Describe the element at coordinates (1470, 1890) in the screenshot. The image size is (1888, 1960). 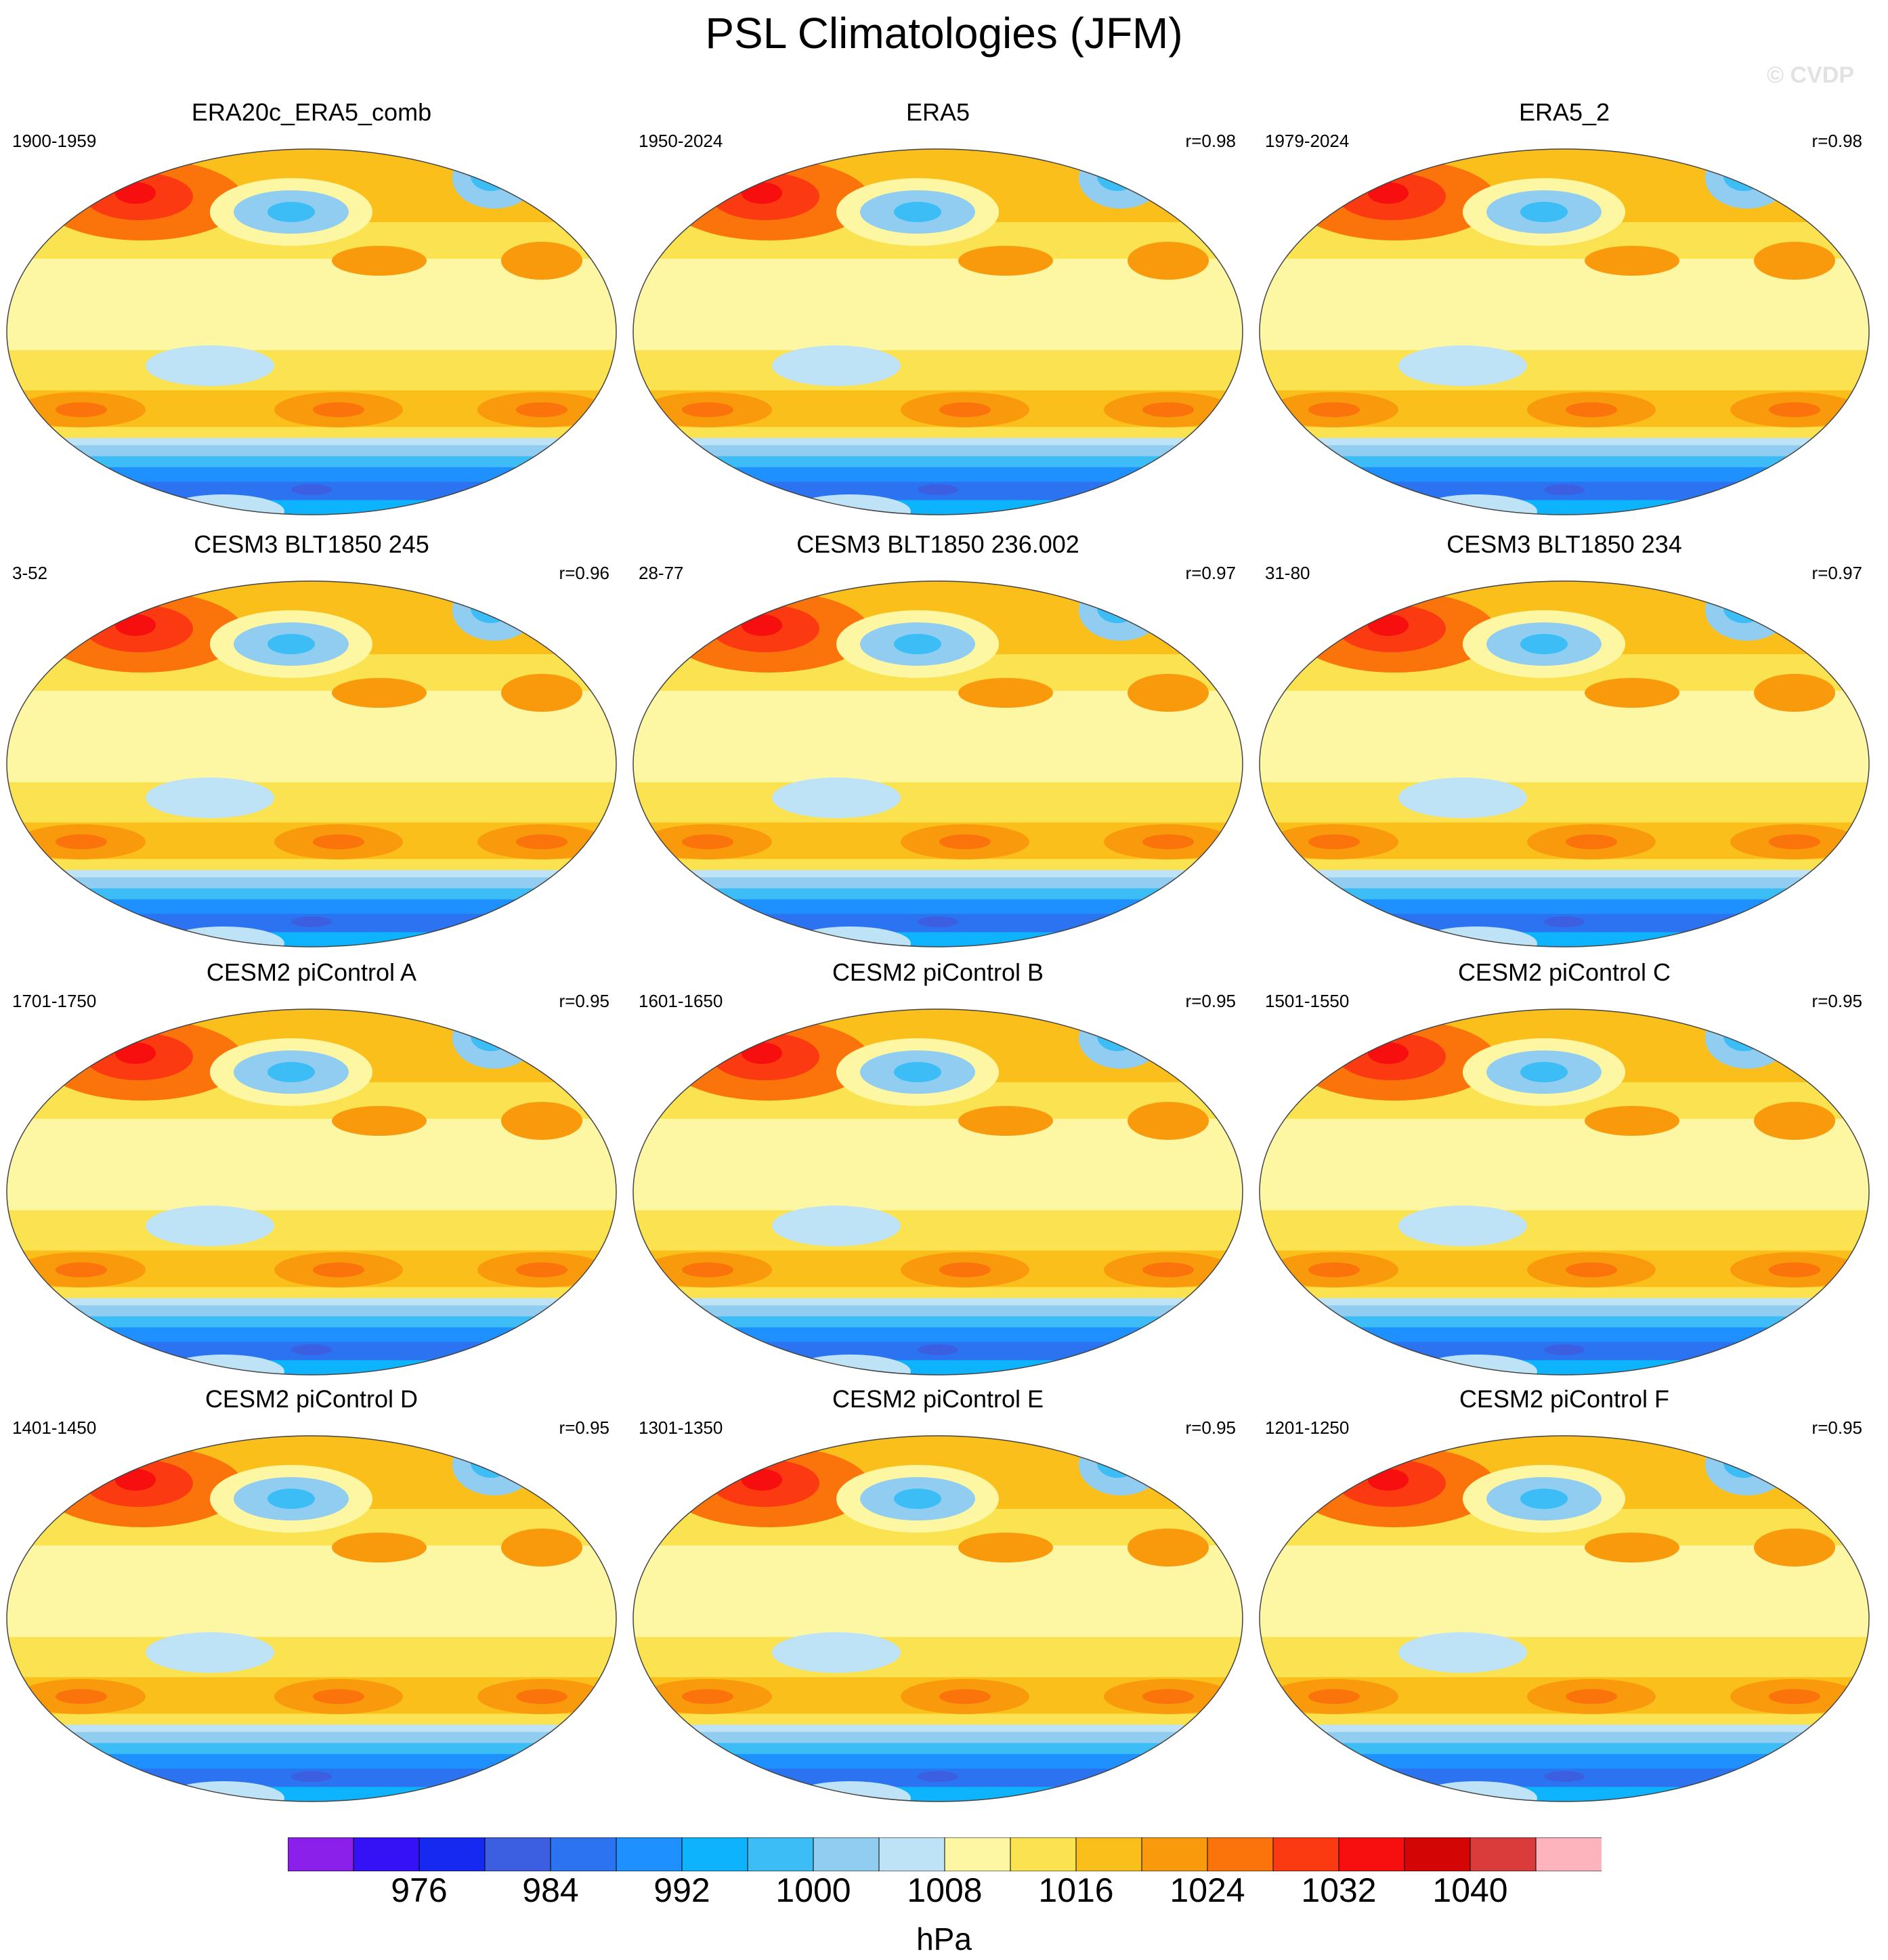
I see `colorbar-tick-label: 1040` at that location.